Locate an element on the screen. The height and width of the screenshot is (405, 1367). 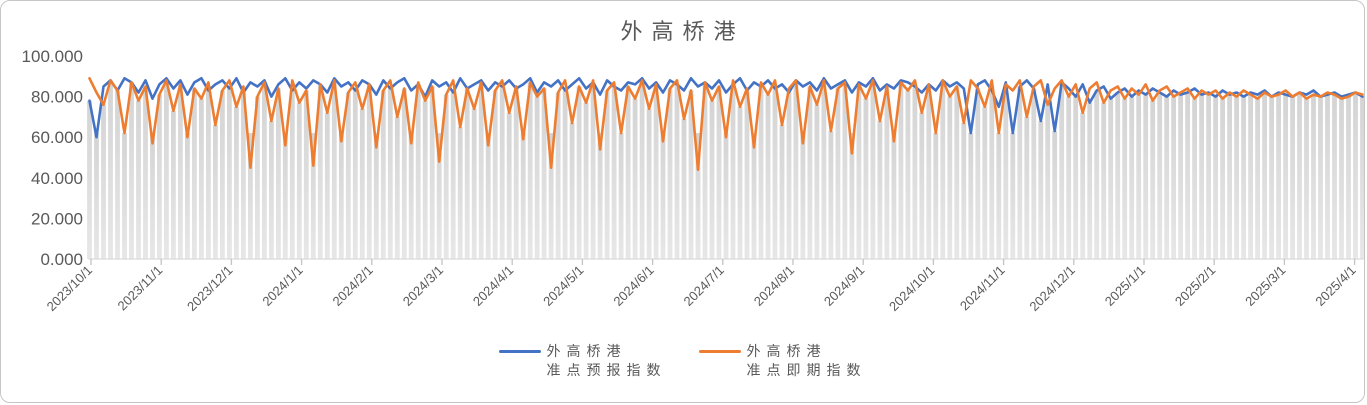
x-axis-tick-label: 2024/1/1 is located at coordinates (282, 286).